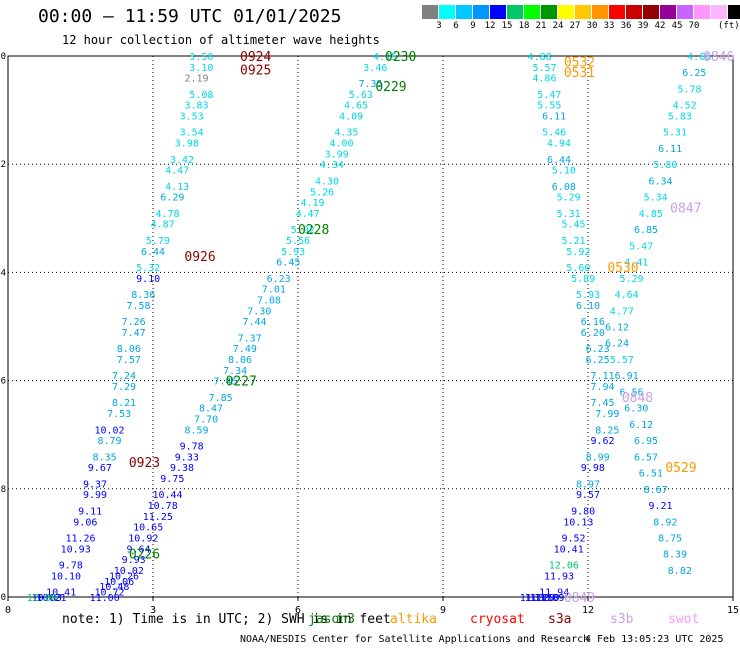 Image resolution: width=740 pixels, height=650 pixels. I want to click on wave-height-label: 6.29, so click(172, 198).